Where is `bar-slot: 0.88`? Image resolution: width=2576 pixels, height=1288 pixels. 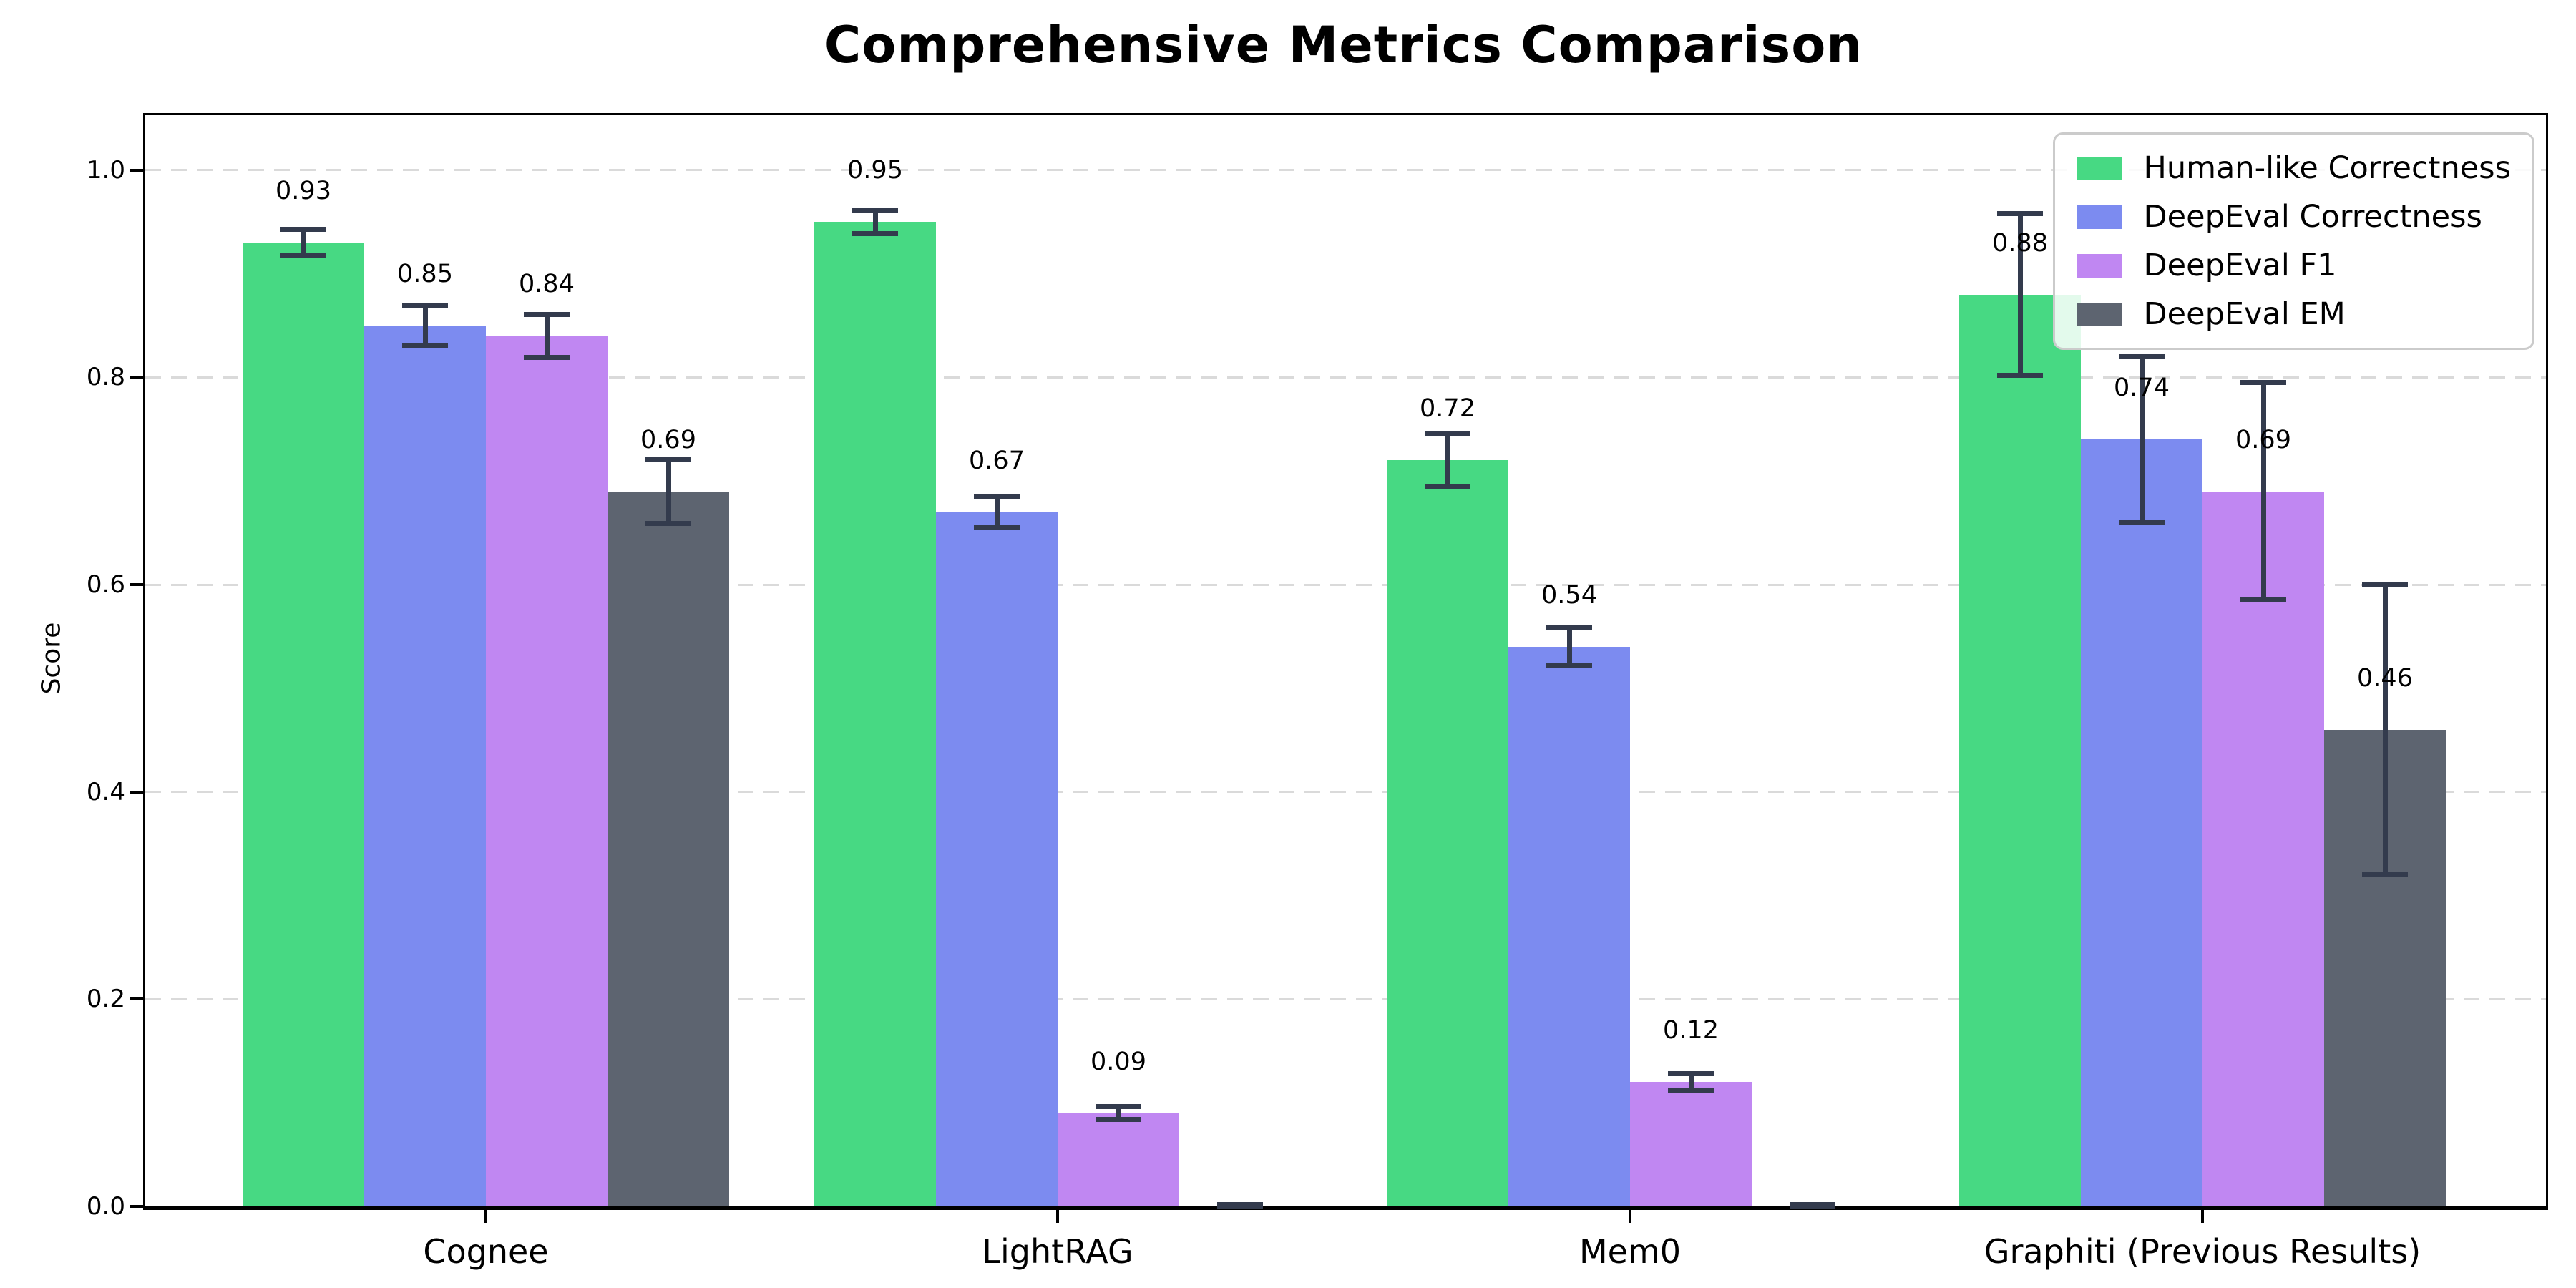
bar-slot: 0.88 is located at coordinates (2020, 660).